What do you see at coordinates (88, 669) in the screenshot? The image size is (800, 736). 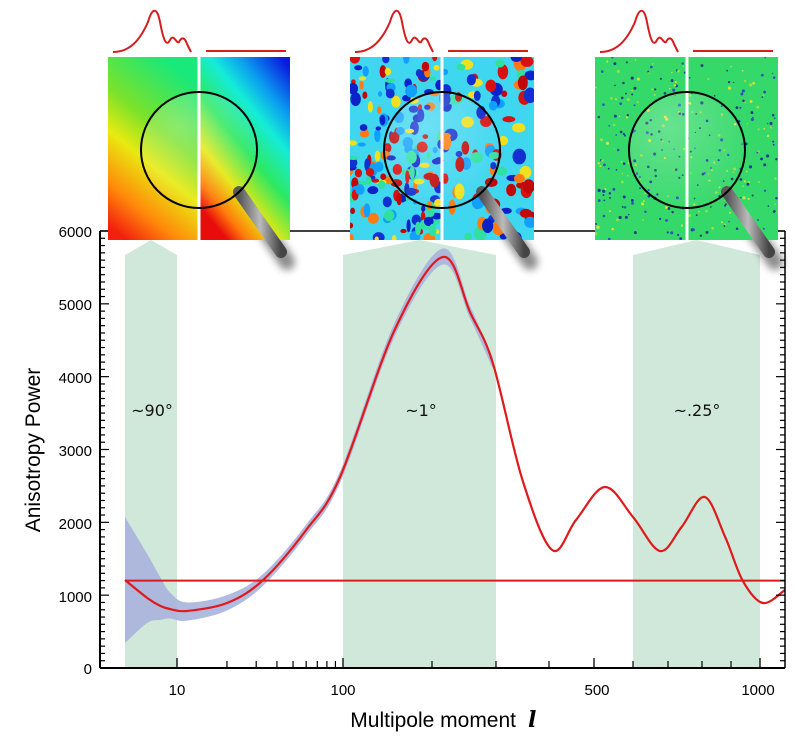 I see `y-tick-label-0: 0` at bounding box center [88, 669].